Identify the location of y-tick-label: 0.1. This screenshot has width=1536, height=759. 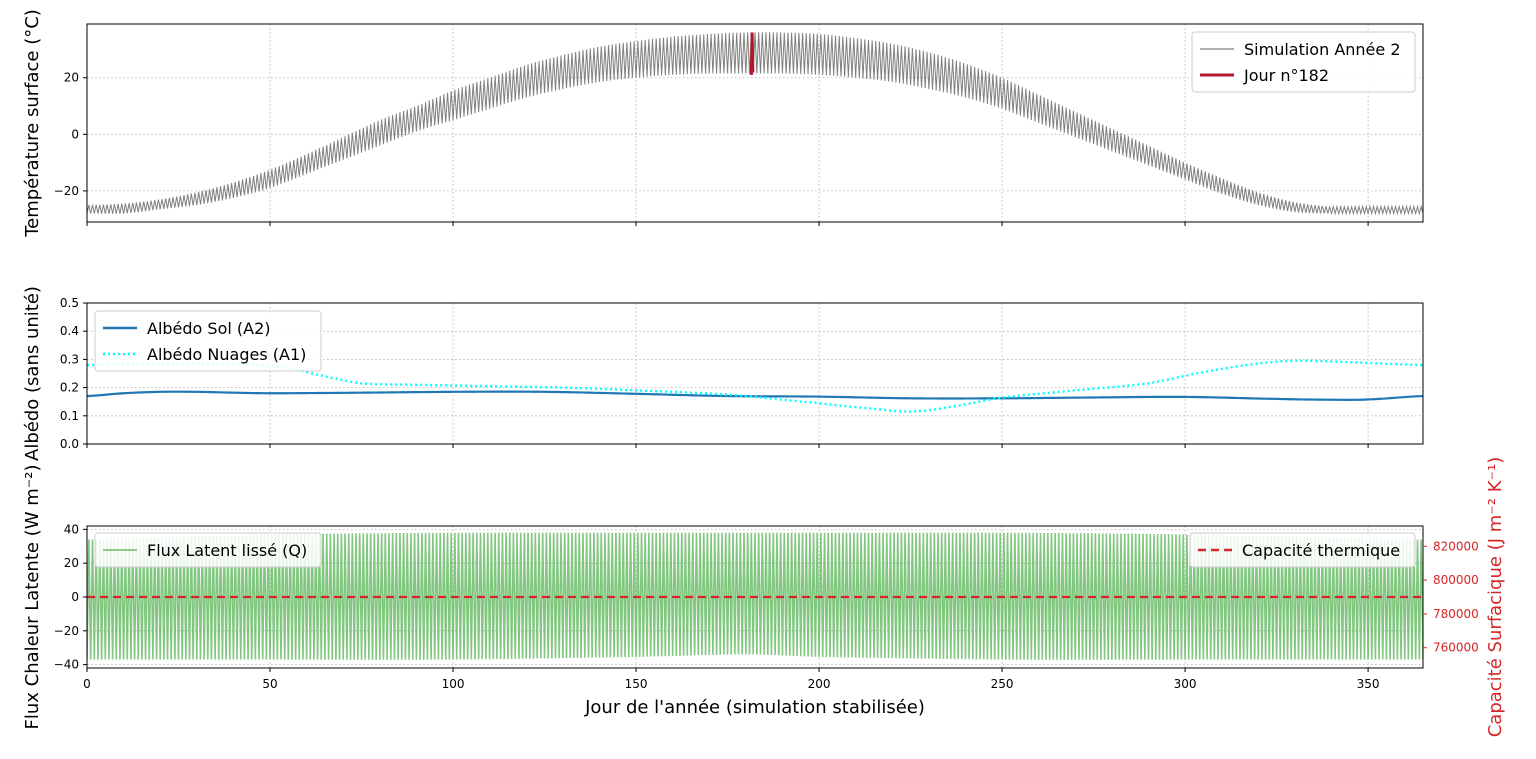
(69, 416).